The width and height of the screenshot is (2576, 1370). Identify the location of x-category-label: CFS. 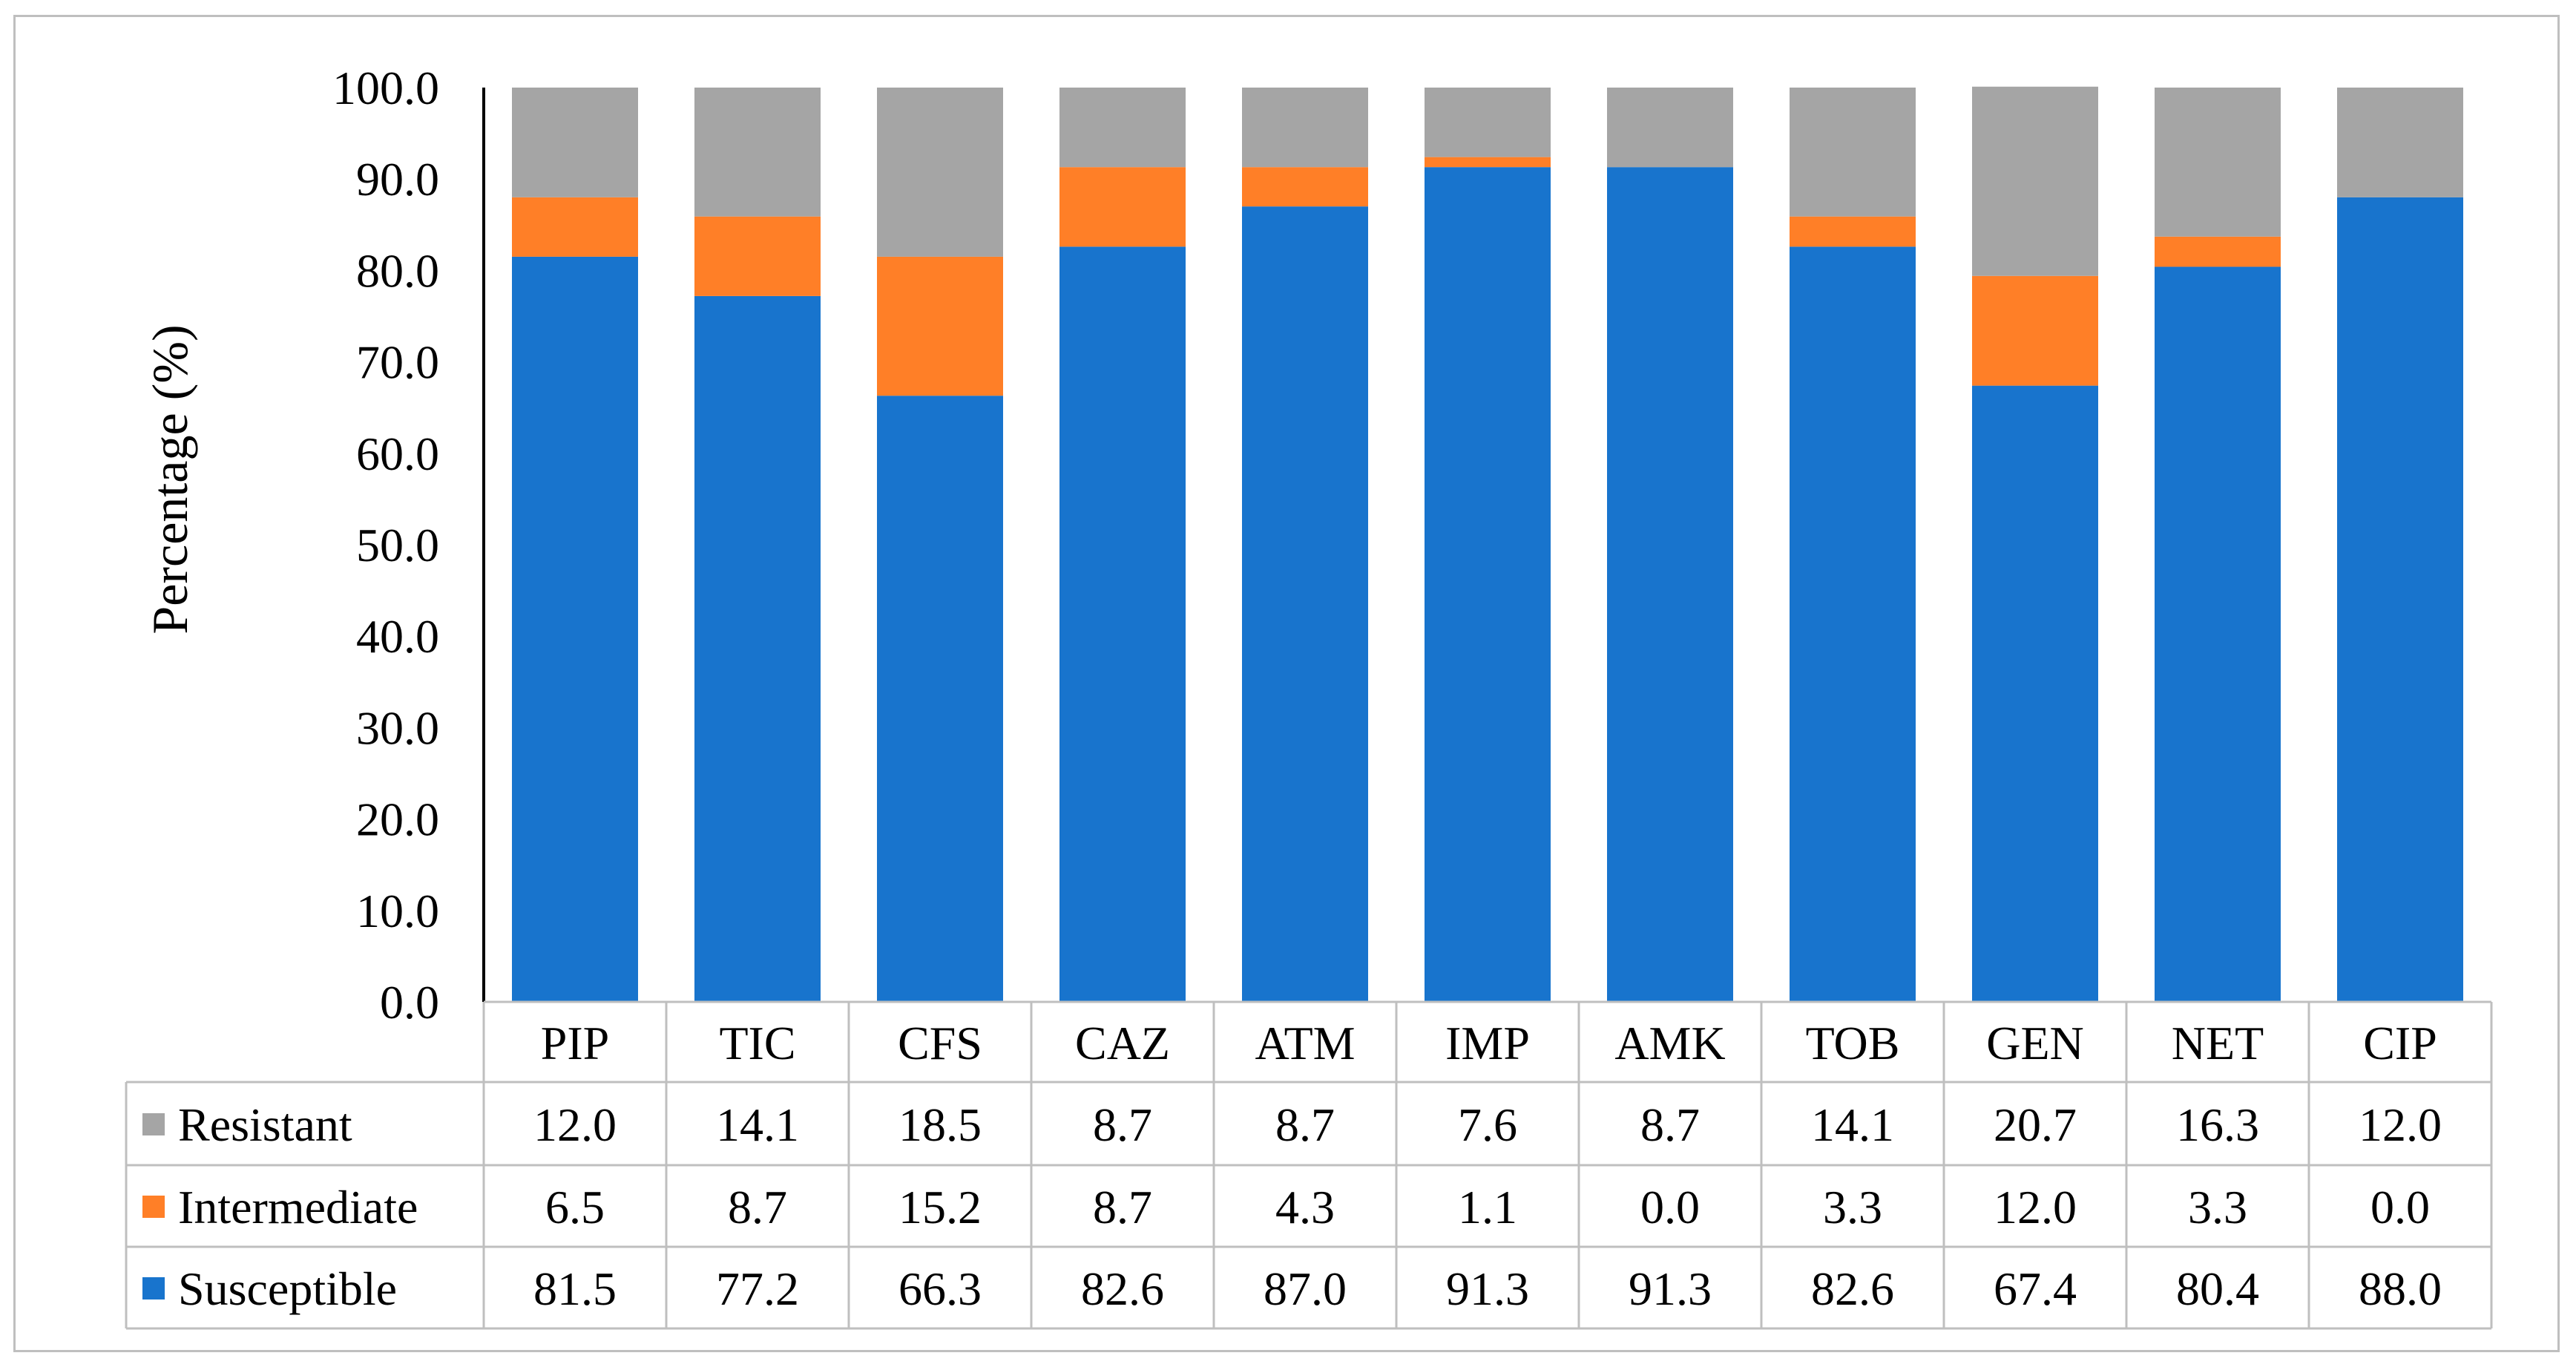
(940, 1043).